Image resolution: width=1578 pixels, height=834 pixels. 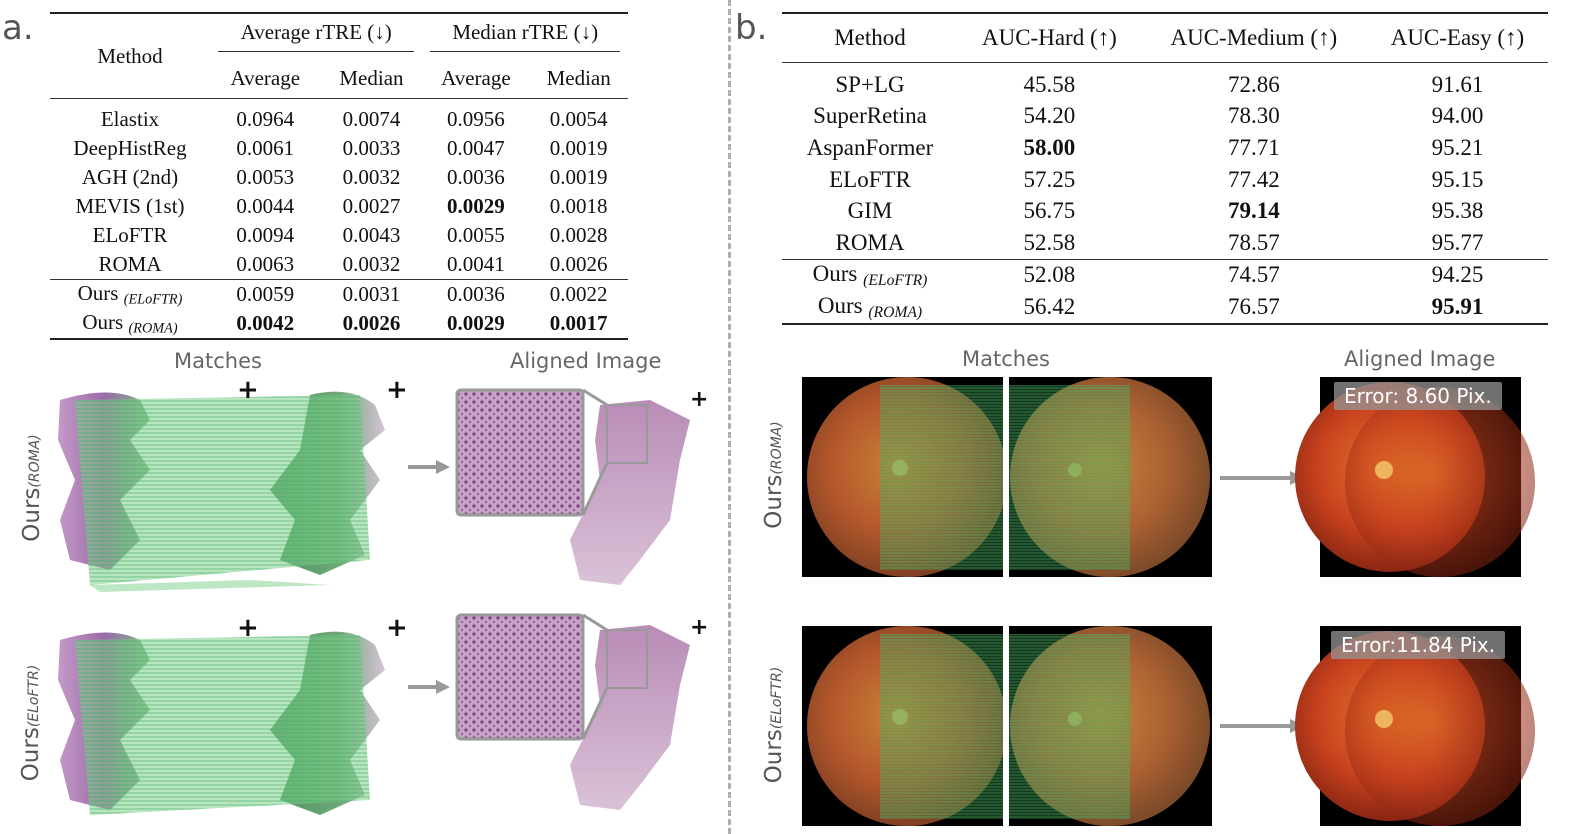 What do you see at coordinates (578, 294) in the screenshot?
I see `value-cell: 0.0022` at bounding box center [578, 294].